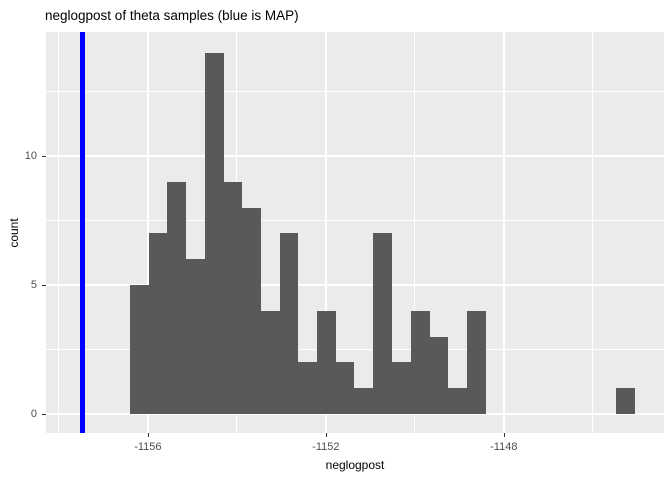 The width and height of the screenshot is (672, 480). I want to click on y-tick-label: 10, so click(30, 156).